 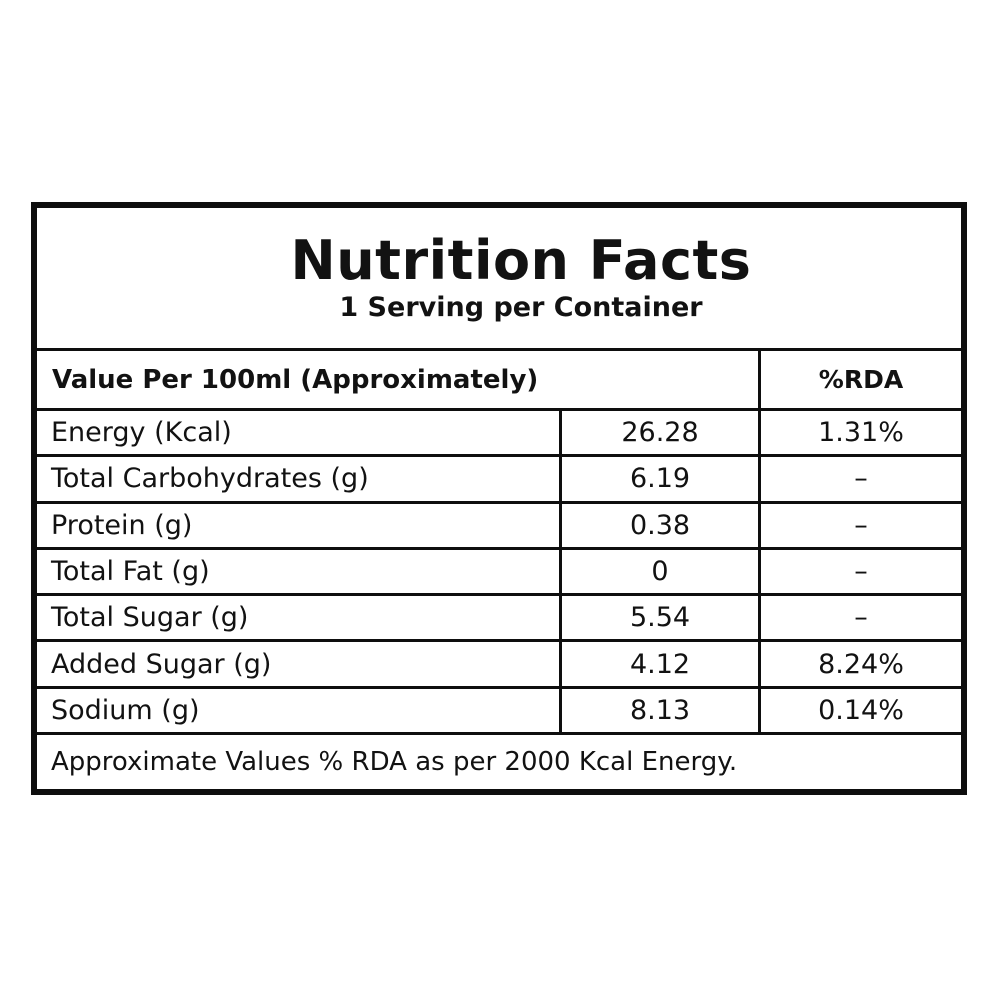 I want to click on table-row-total-fat: Total Fat (g) 0 –, so click(x=499, y=573).